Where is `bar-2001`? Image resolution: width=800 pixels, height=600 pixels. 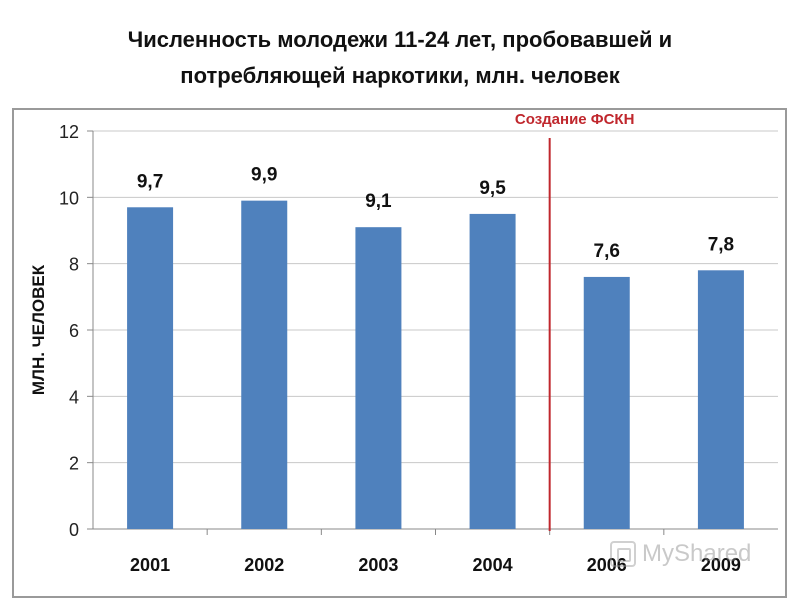
bar-2001 is located at coordinates (150, 368).